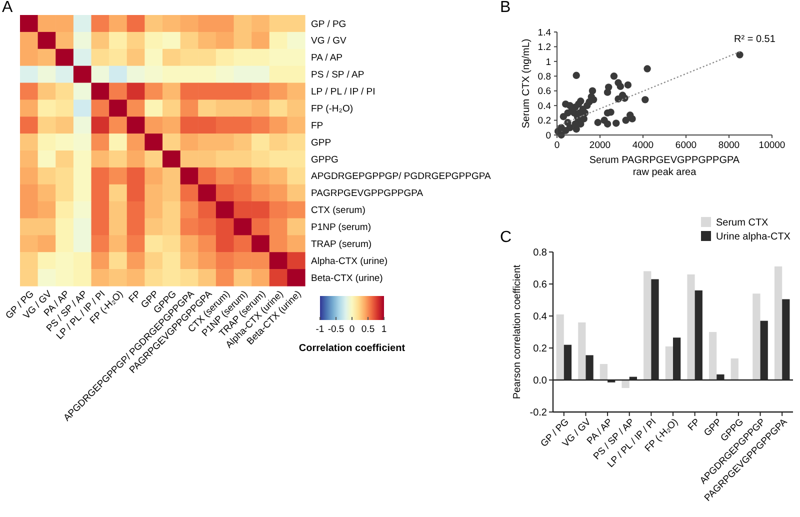  What do you see at coordinates (643, 145) in the screenshot?
I see `x-tick-label: 4000` at bounding box center [643, 145].